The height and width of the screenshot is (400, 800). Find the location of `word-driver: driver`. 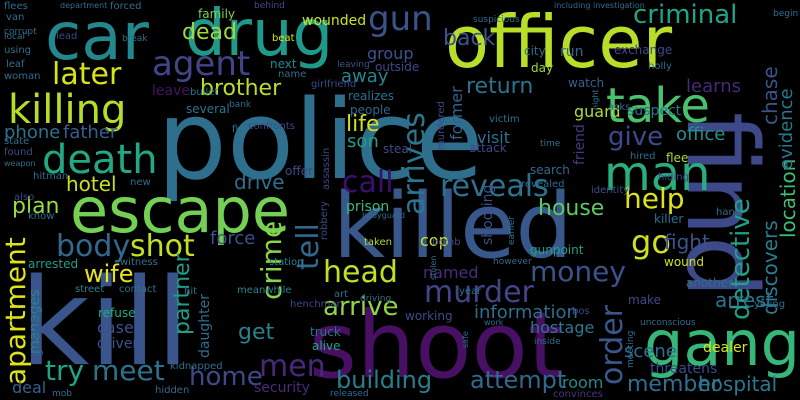

word-driver: driver is located at coordinates (118, 344).